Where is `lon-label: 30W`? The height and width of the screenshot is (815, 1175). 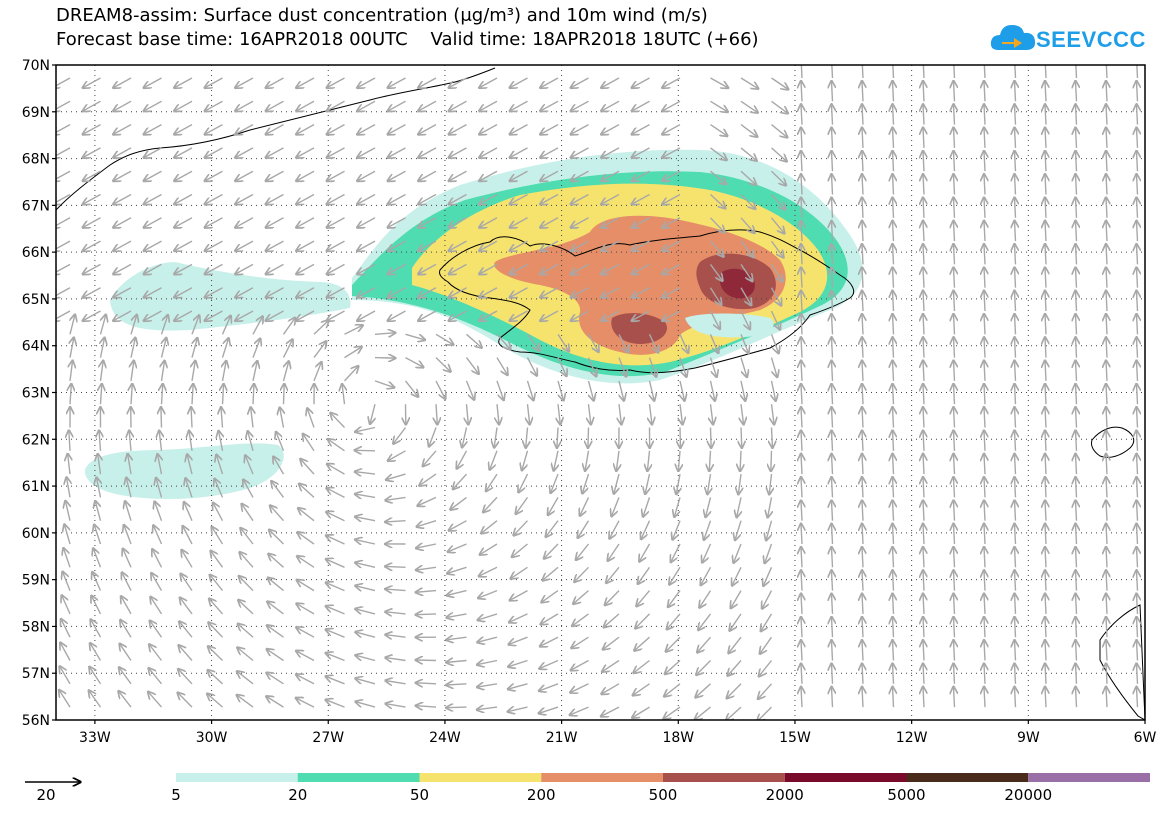
lon-label: 30W is located at coordinates (212, 738).